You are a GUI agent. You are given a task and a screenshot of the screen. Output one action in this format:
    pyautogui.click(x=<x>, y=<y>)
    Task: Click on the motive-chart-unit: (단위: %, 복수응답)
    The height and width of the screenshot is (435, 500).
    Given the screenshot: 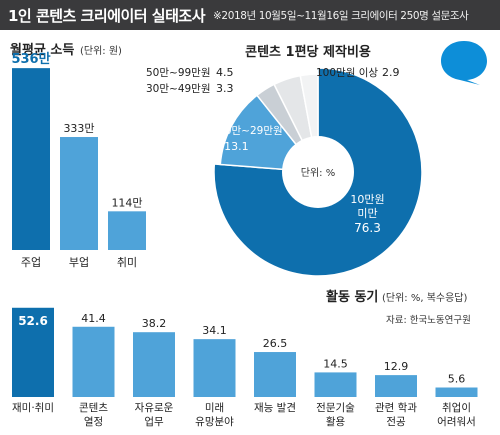 What is the action you would take?
    pyautogui.click(x=425, y=297)
    